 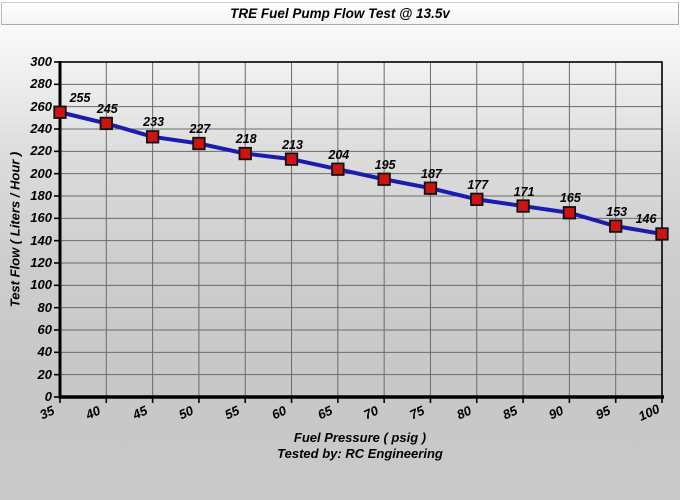 I want to click on chart-title-bar: TRE Fuel Pump Flow Test @ 13.5v, so click(x=340, y=13).